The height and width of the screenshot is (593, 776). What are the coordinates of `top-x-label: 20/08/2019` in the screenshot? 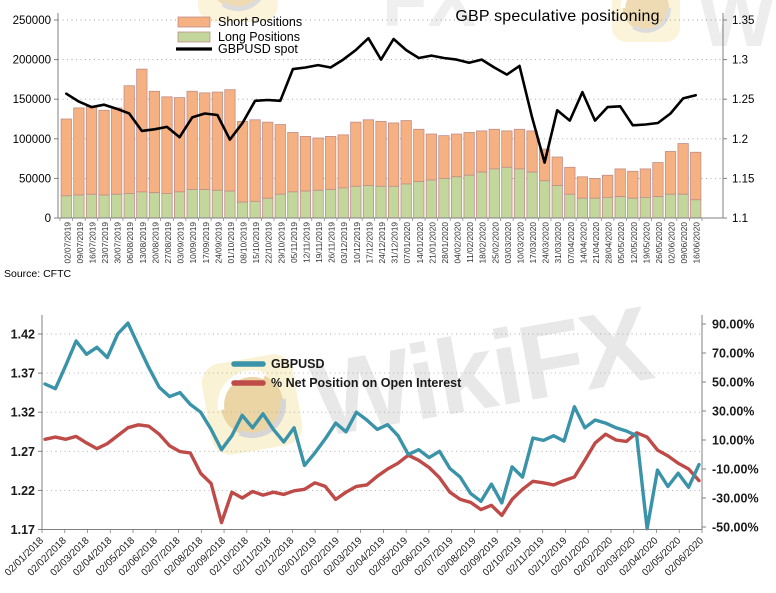 It's located at (155, 243).